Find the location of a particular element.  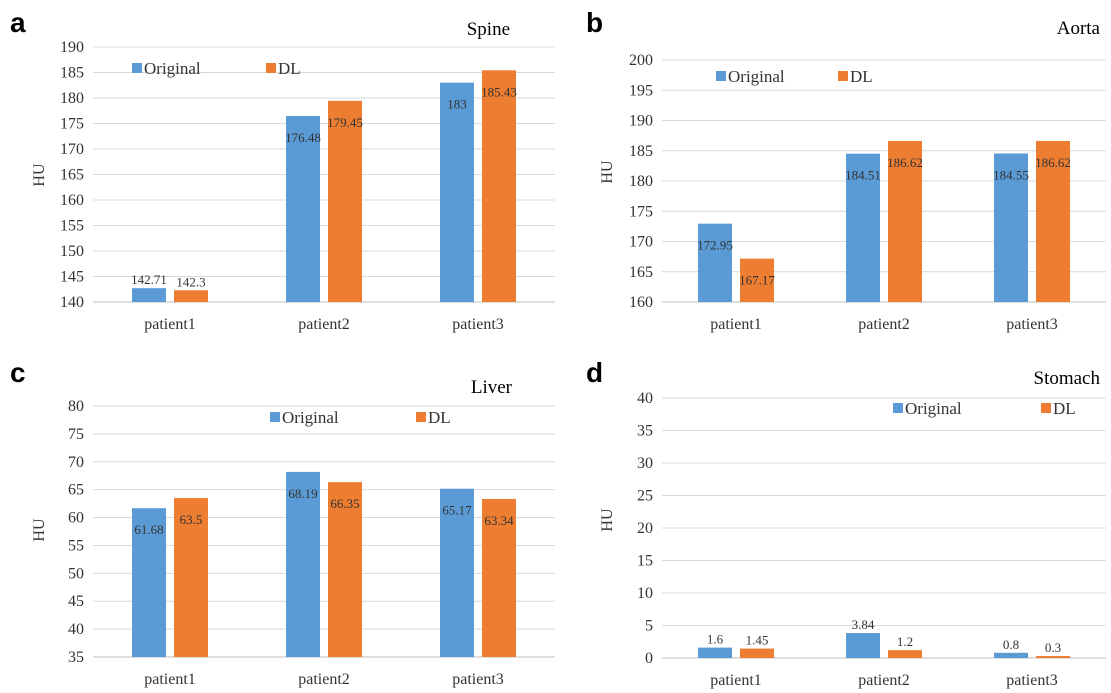

data-label: 63.34 is located at coordinates (499, 520).